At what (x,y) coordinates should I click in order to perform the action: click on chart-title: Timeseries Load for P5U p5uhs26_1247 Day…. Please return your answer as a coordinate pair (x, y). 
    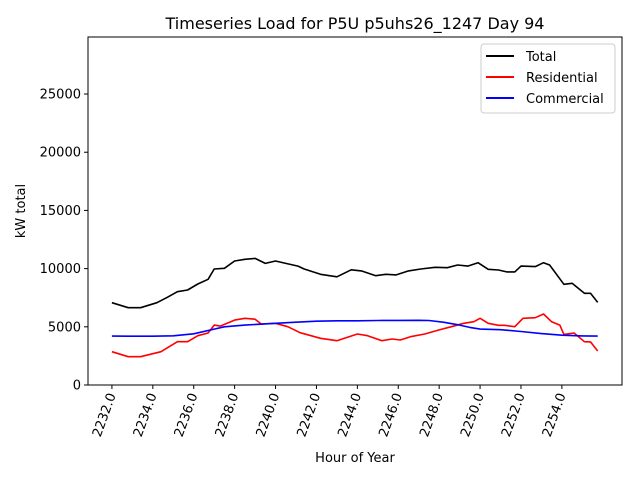
    Looking at the image, I should click on (355, 24).